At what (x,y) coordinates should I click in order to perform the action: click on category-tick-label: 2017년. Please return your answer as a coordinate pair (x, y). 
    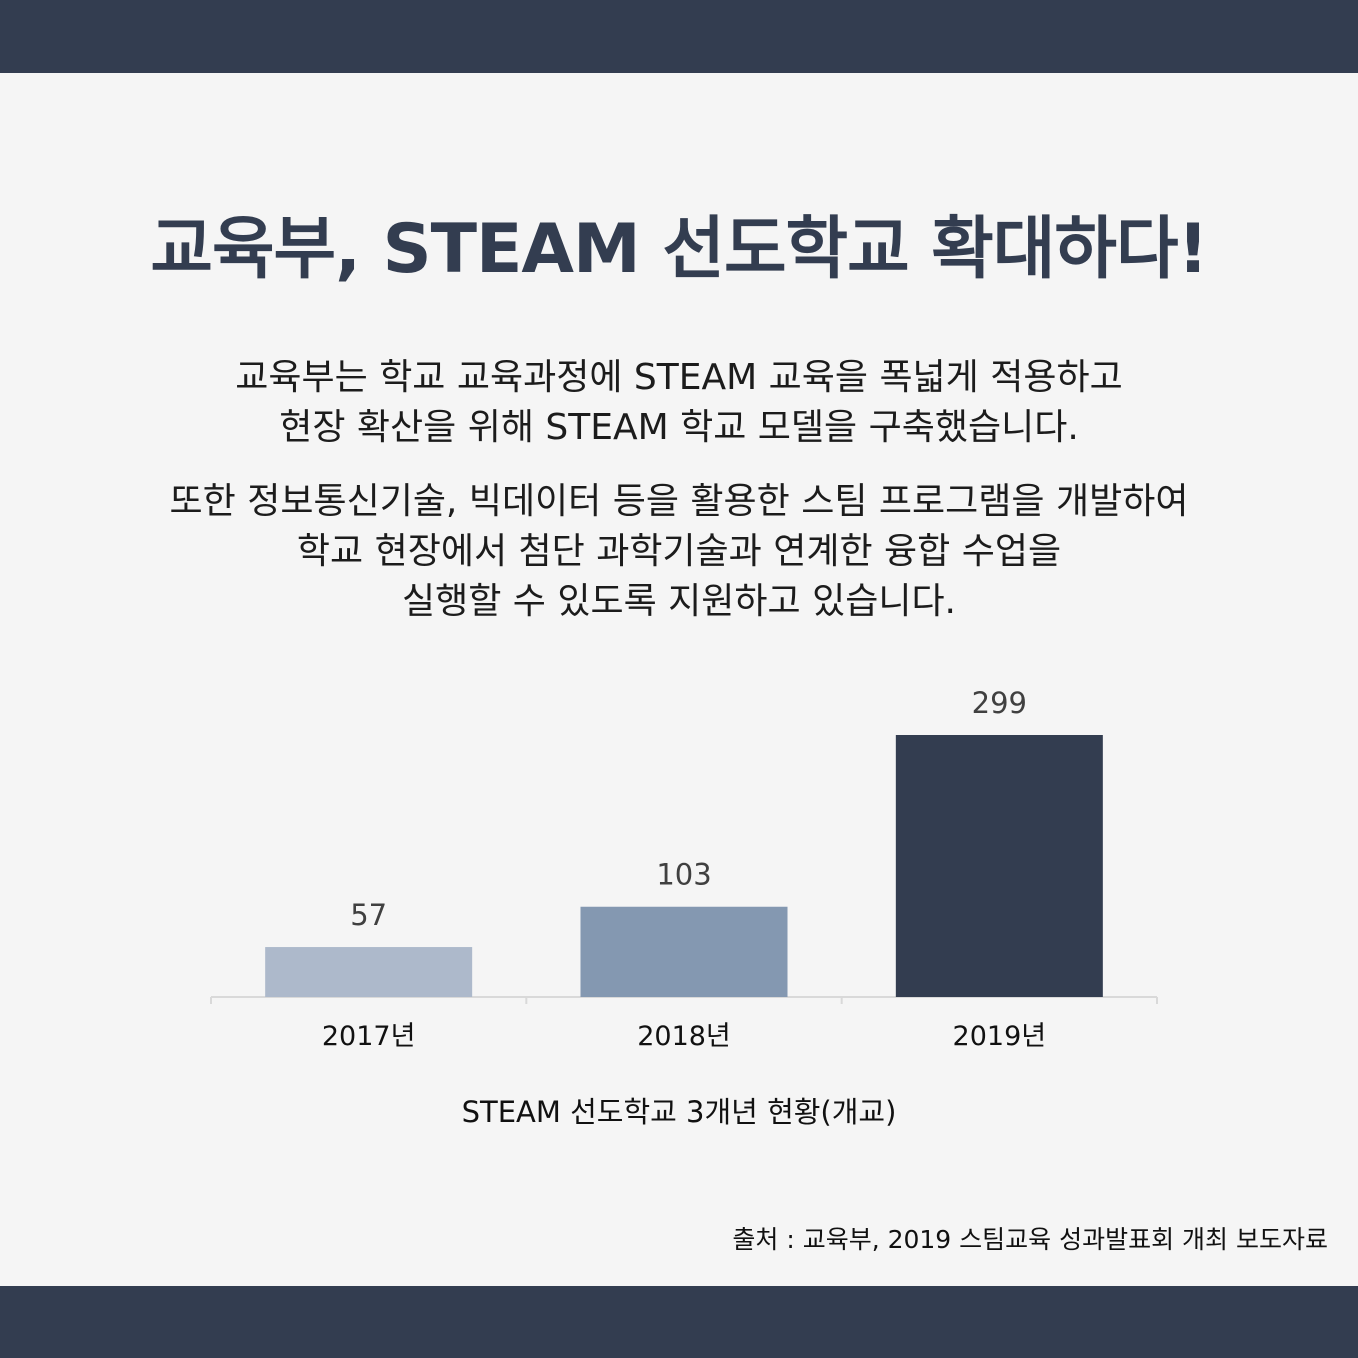
    Looking at the image, I should click on (369, 1036).